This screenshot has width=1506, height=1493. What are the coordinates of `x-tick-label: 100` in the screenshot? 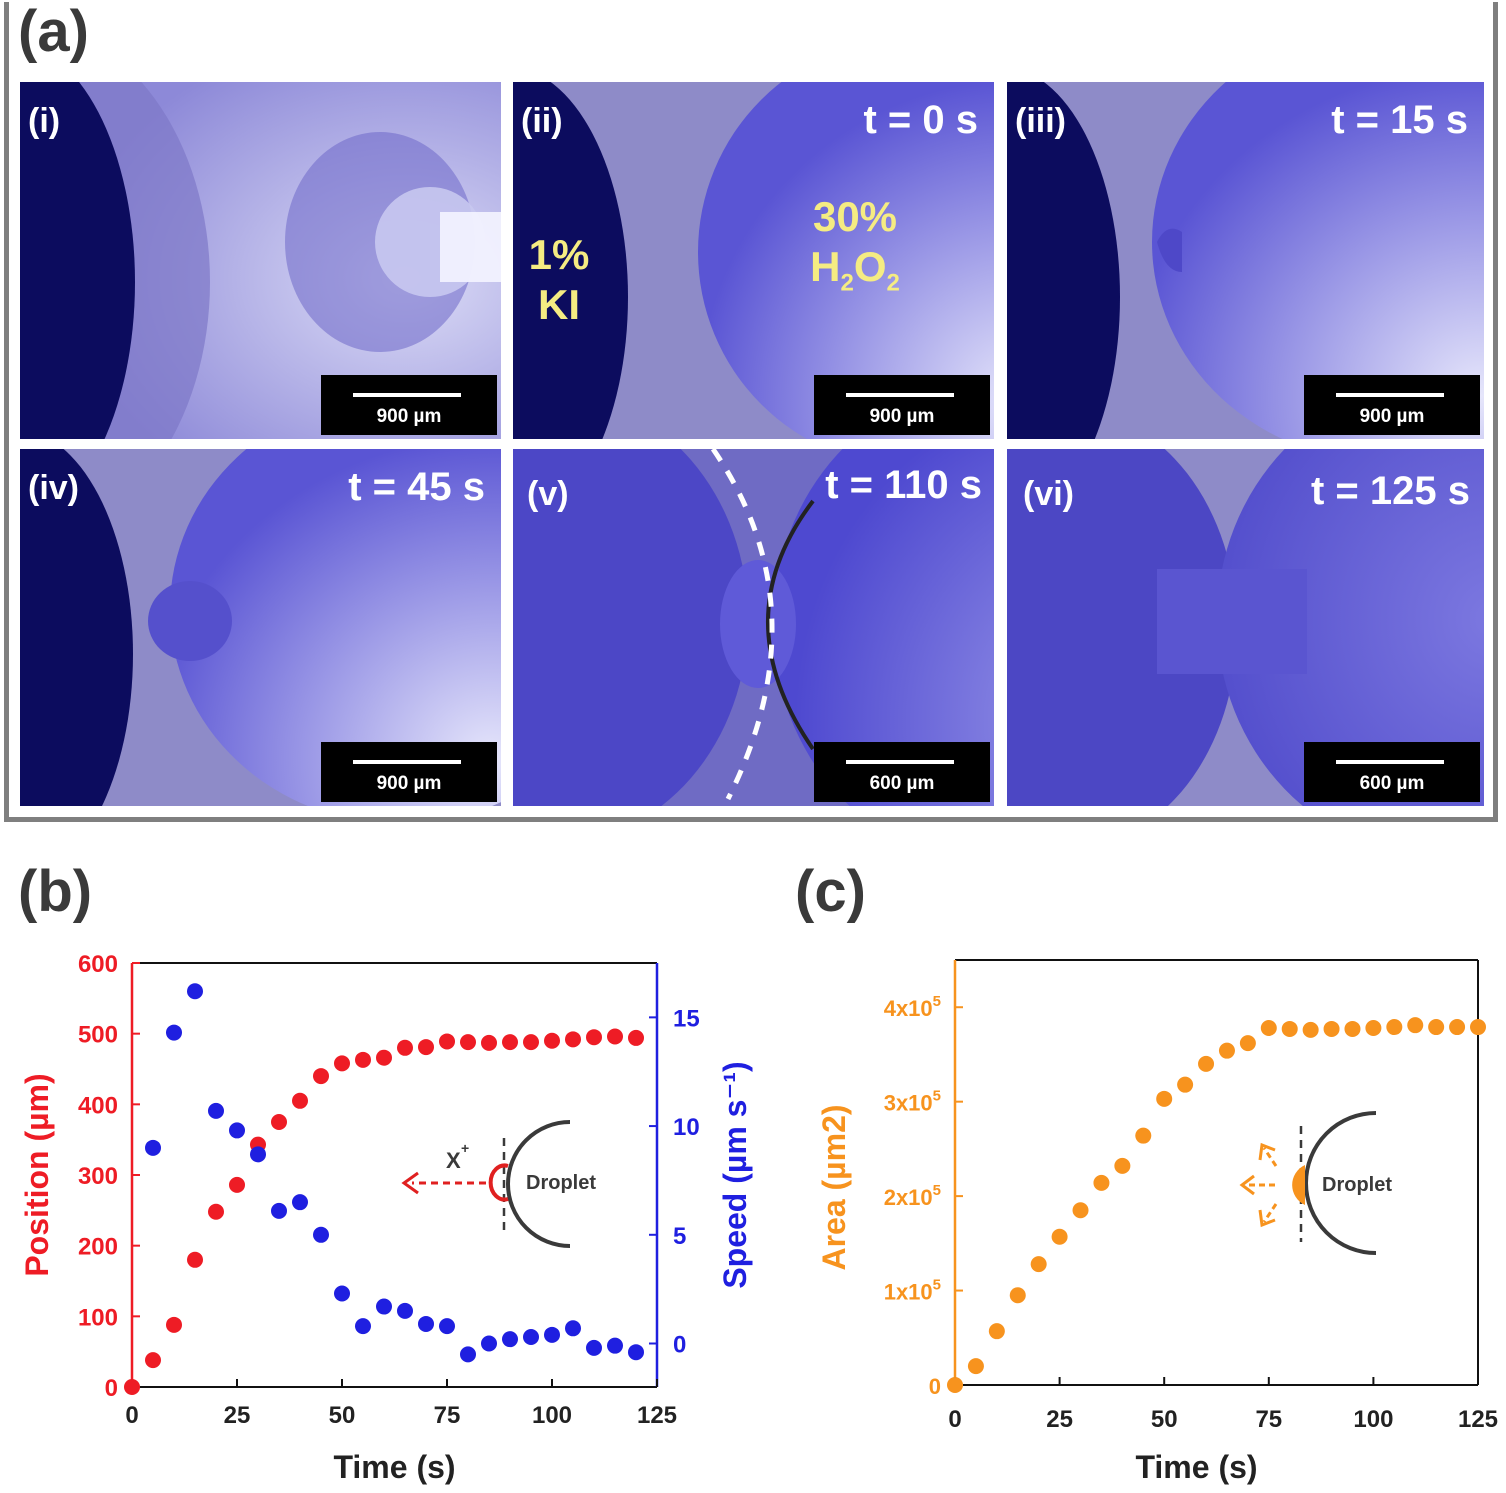 It's located at (1373, 1419).